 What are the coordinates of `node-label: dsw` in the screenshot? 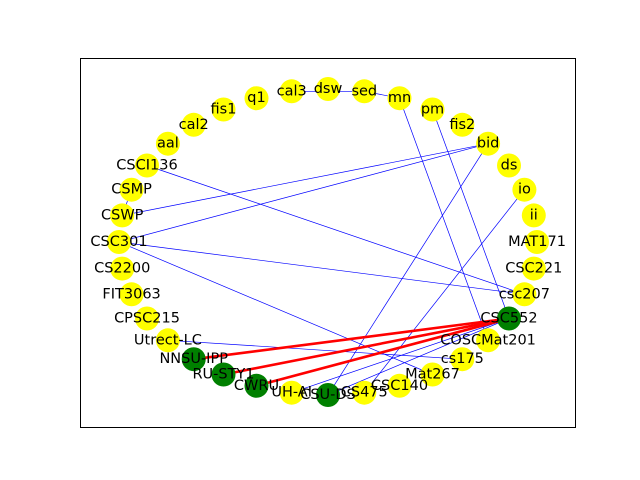 It's located at (328, 89).